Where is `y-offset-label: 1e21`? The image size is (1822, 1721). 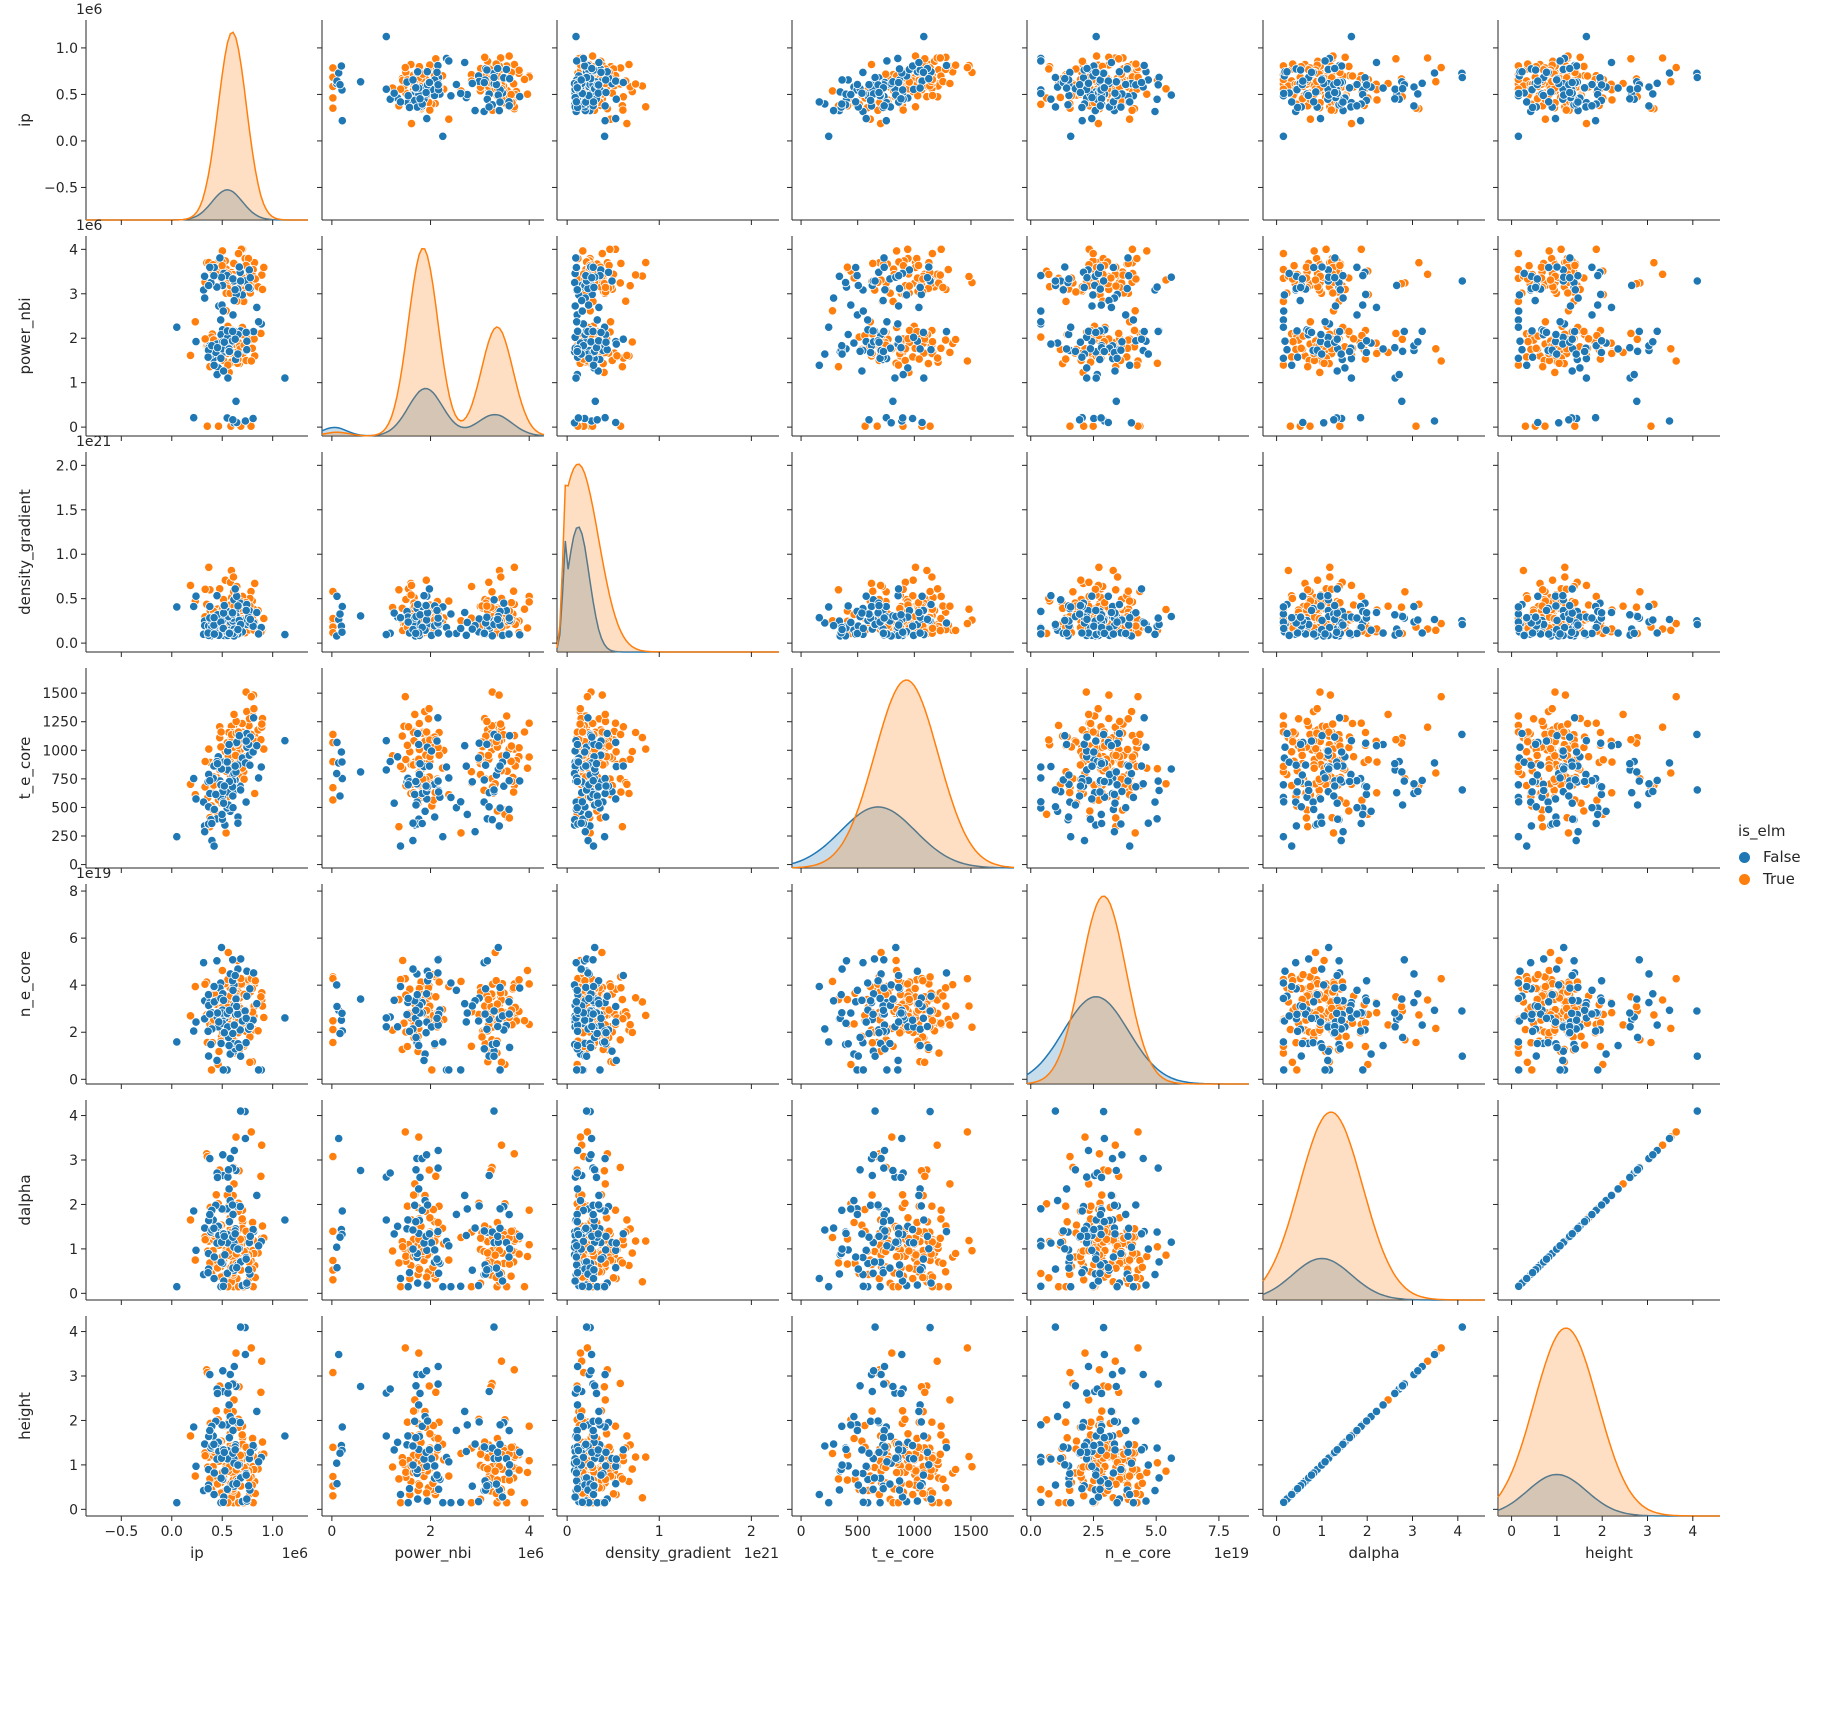 y-offset-label: 1e21 is located at coordinates (93, 442).